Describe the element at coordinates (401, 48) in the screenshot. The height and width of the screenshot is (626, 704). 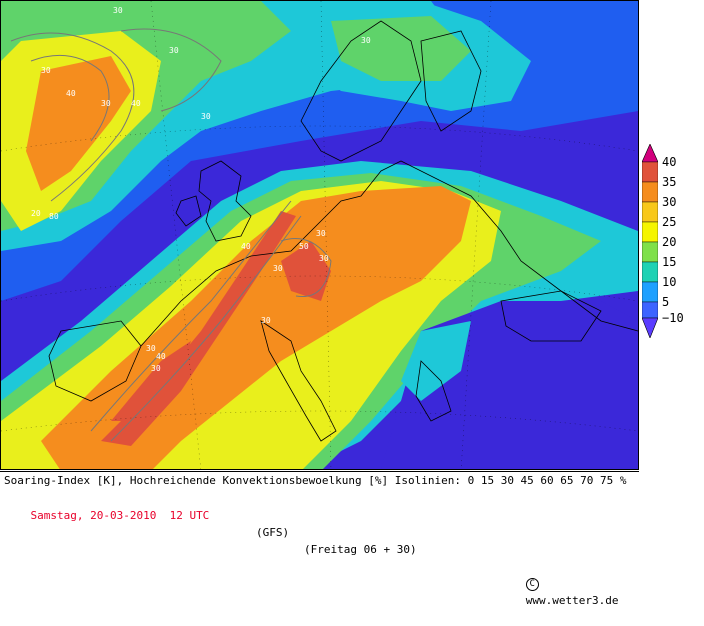
I see `field-north-green` at that location.